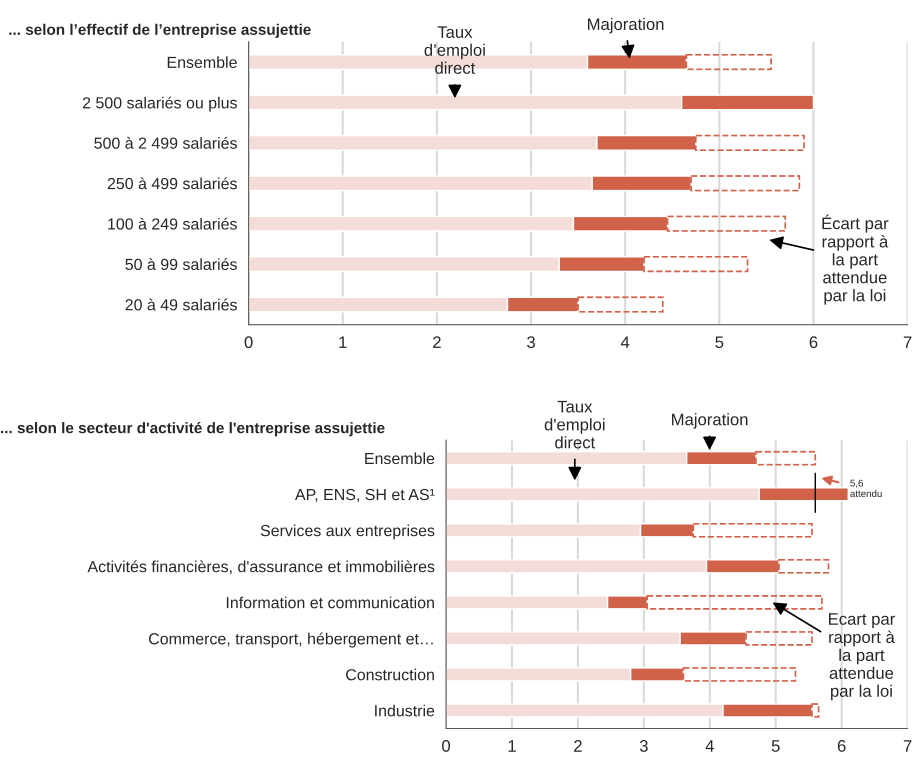 The height and width of the screenshot is (775, 914). What do you see at coordinates (193, 429) in the screenshot?
I see `text: ... selon le secteur d'activité de l'entreprise assujettie` at bounding box center [193, 429].